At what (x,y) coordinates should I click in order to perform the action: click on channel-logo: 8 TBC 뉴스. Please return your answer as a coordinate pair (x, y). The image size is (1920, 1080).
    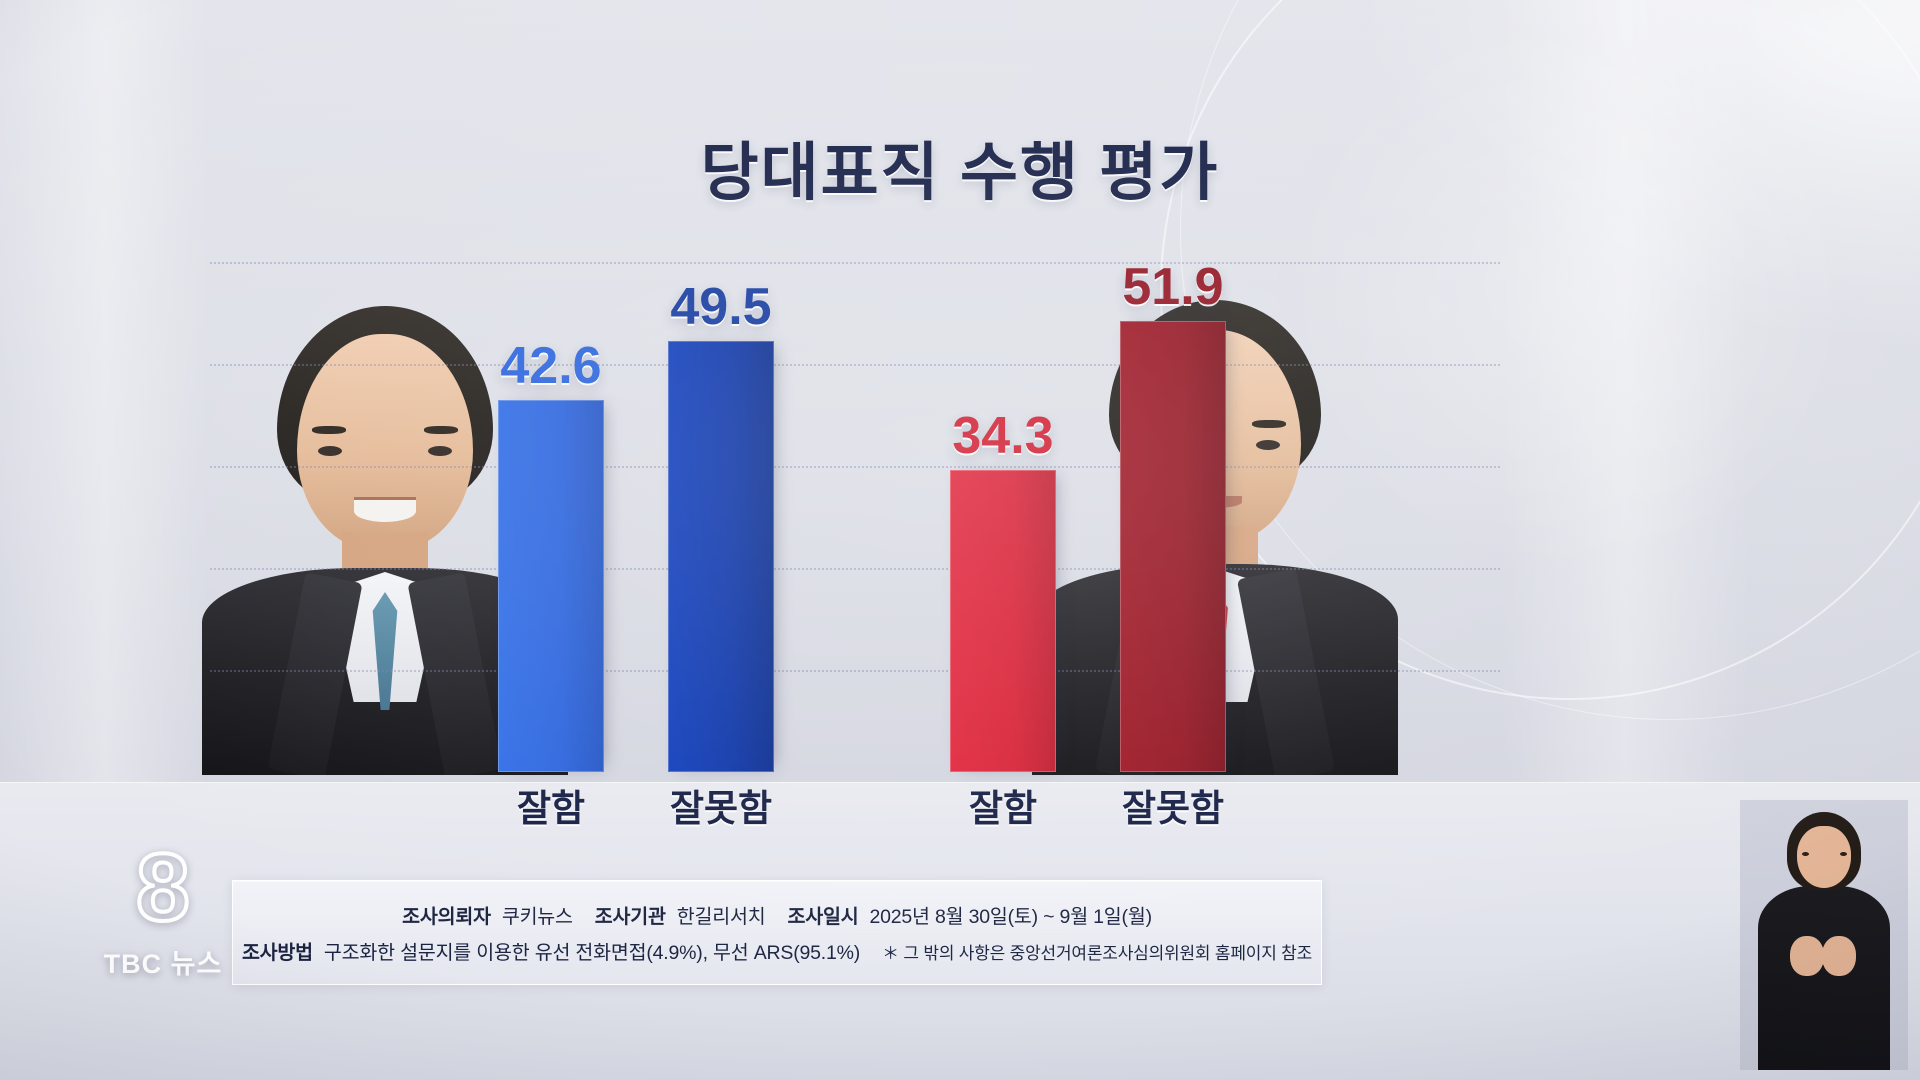
    Looking at the image, I should click on (163, 932).